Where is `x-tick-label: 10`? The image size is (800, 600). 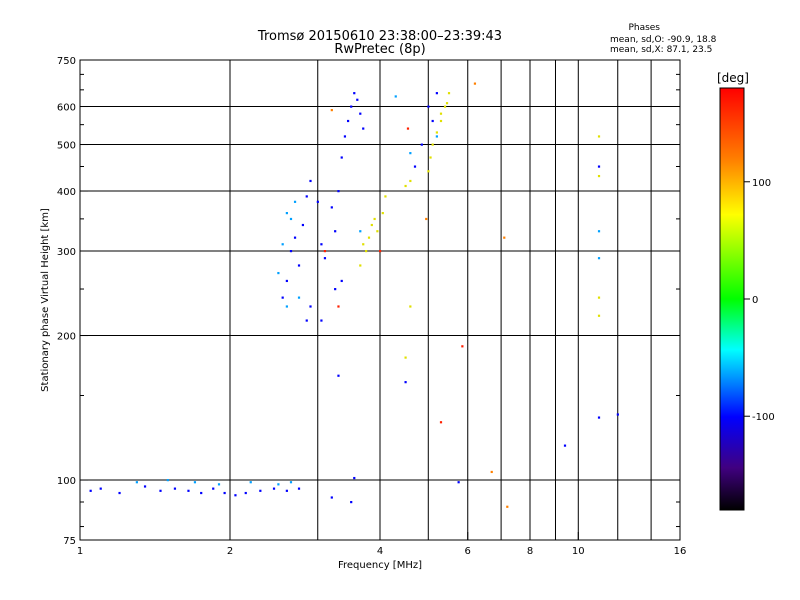 x-tick-label: 10 is located at coordinates (578, 551).